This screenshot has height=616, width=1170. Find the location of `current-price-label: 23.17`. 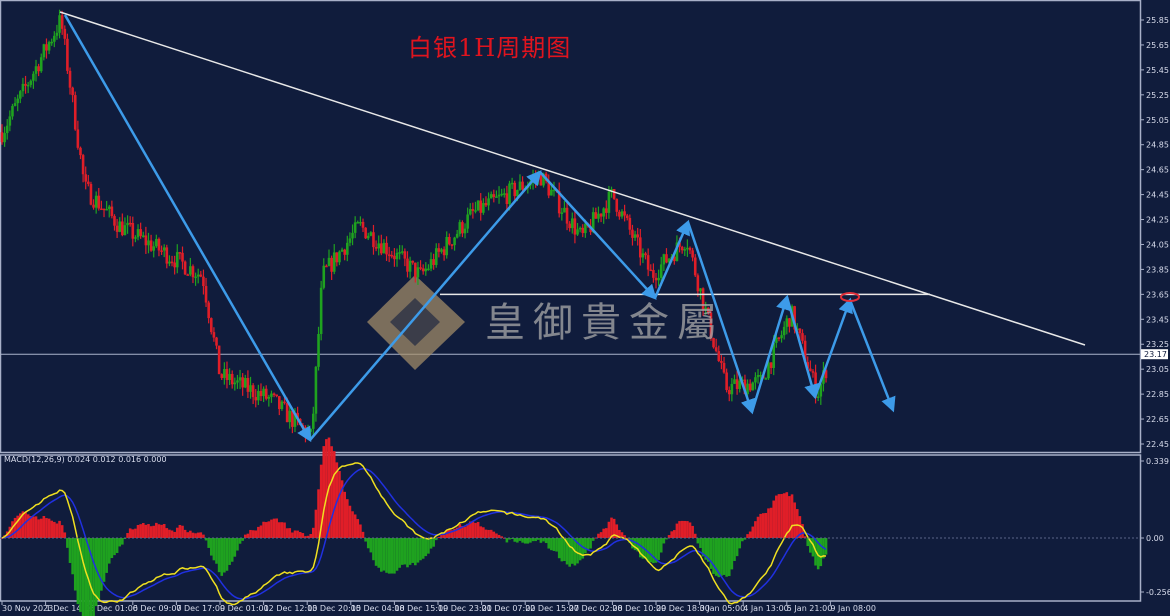

current-price-label: 23.17 is located at coordinates (1155, 354).